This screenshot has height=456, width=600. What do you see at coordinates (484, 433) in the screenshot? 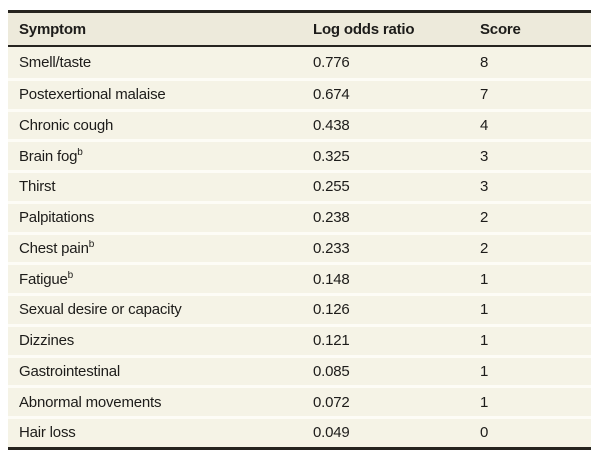
I see `cell-score: 0` at bounding box center [484, 433].